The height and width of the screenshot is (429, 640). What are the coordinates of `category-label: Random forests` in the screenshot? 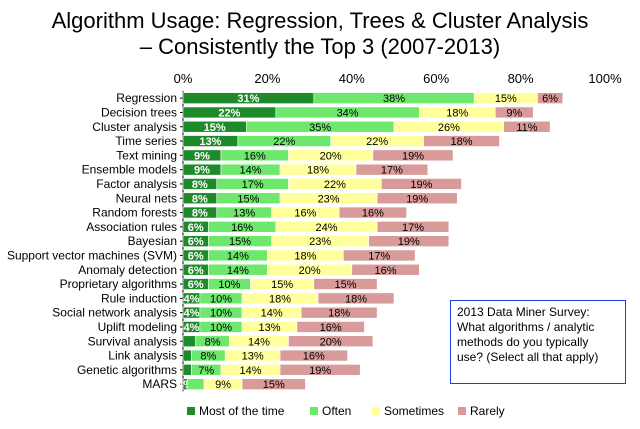 It's located at (134, 213).